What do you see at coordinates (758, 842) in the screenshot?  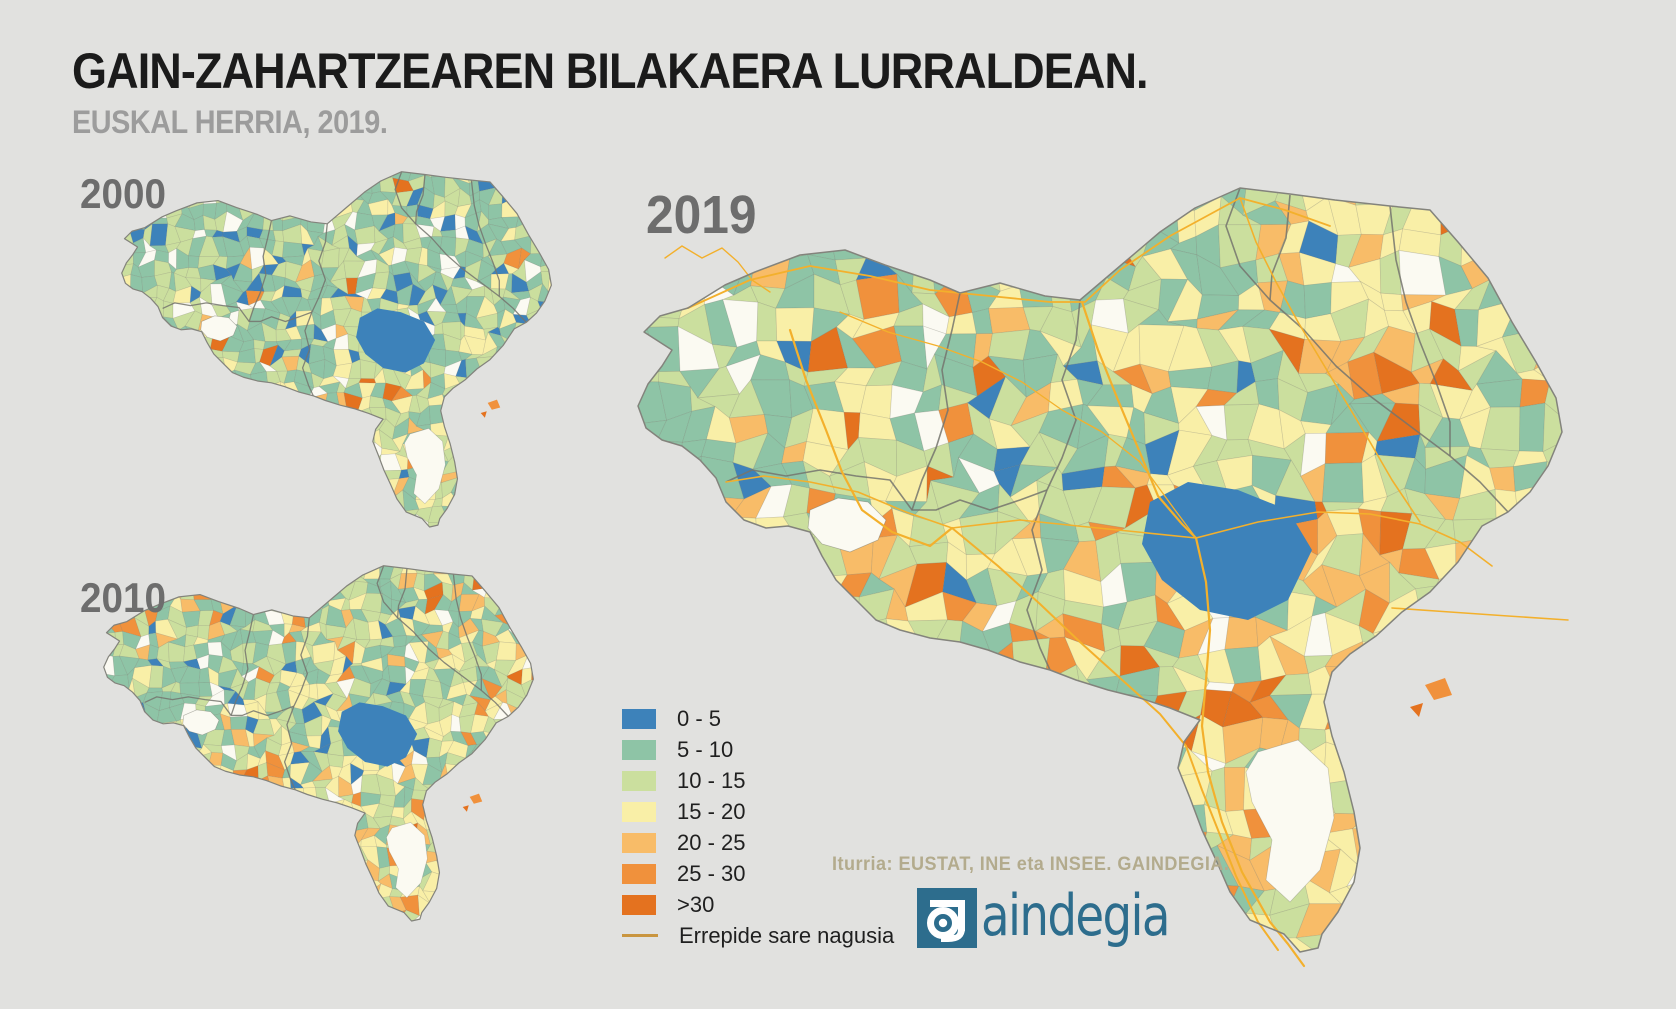 I see `legend-item-4: 20 - 25` at bounding box center [758, 842].